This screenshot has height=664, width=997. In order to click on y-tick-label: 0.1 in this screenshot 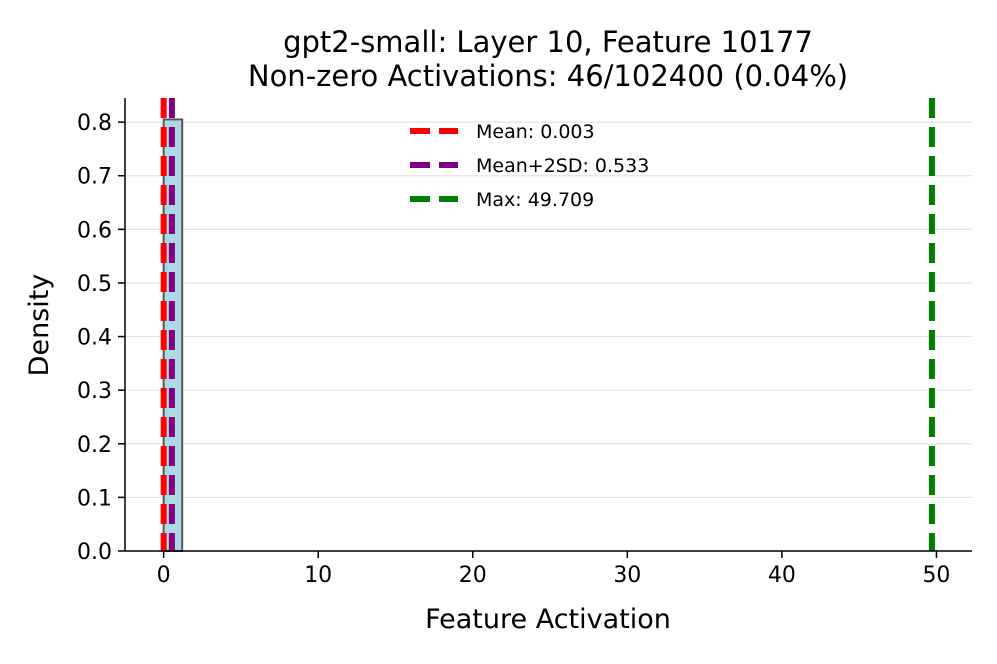, I will do `click(94, 498)`.